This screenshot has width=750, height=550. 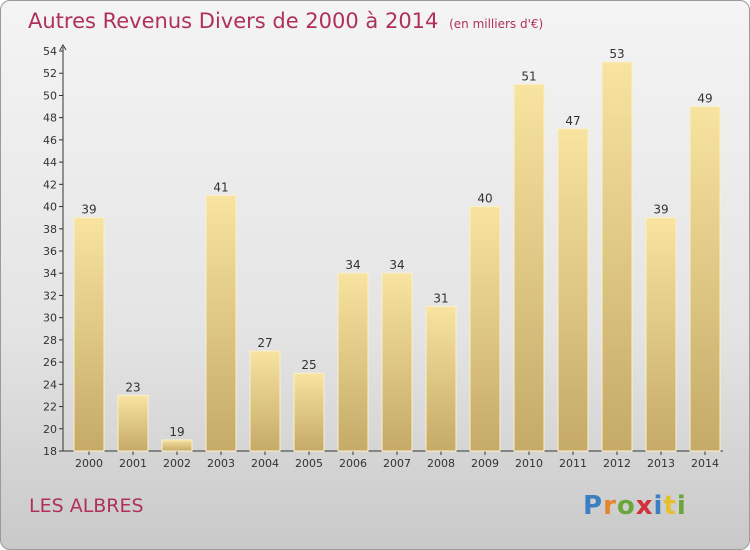 What do you see at coordinates (132, 387) in the screenshot?
I see `data-label: 23` at bounding box center [132, 387].